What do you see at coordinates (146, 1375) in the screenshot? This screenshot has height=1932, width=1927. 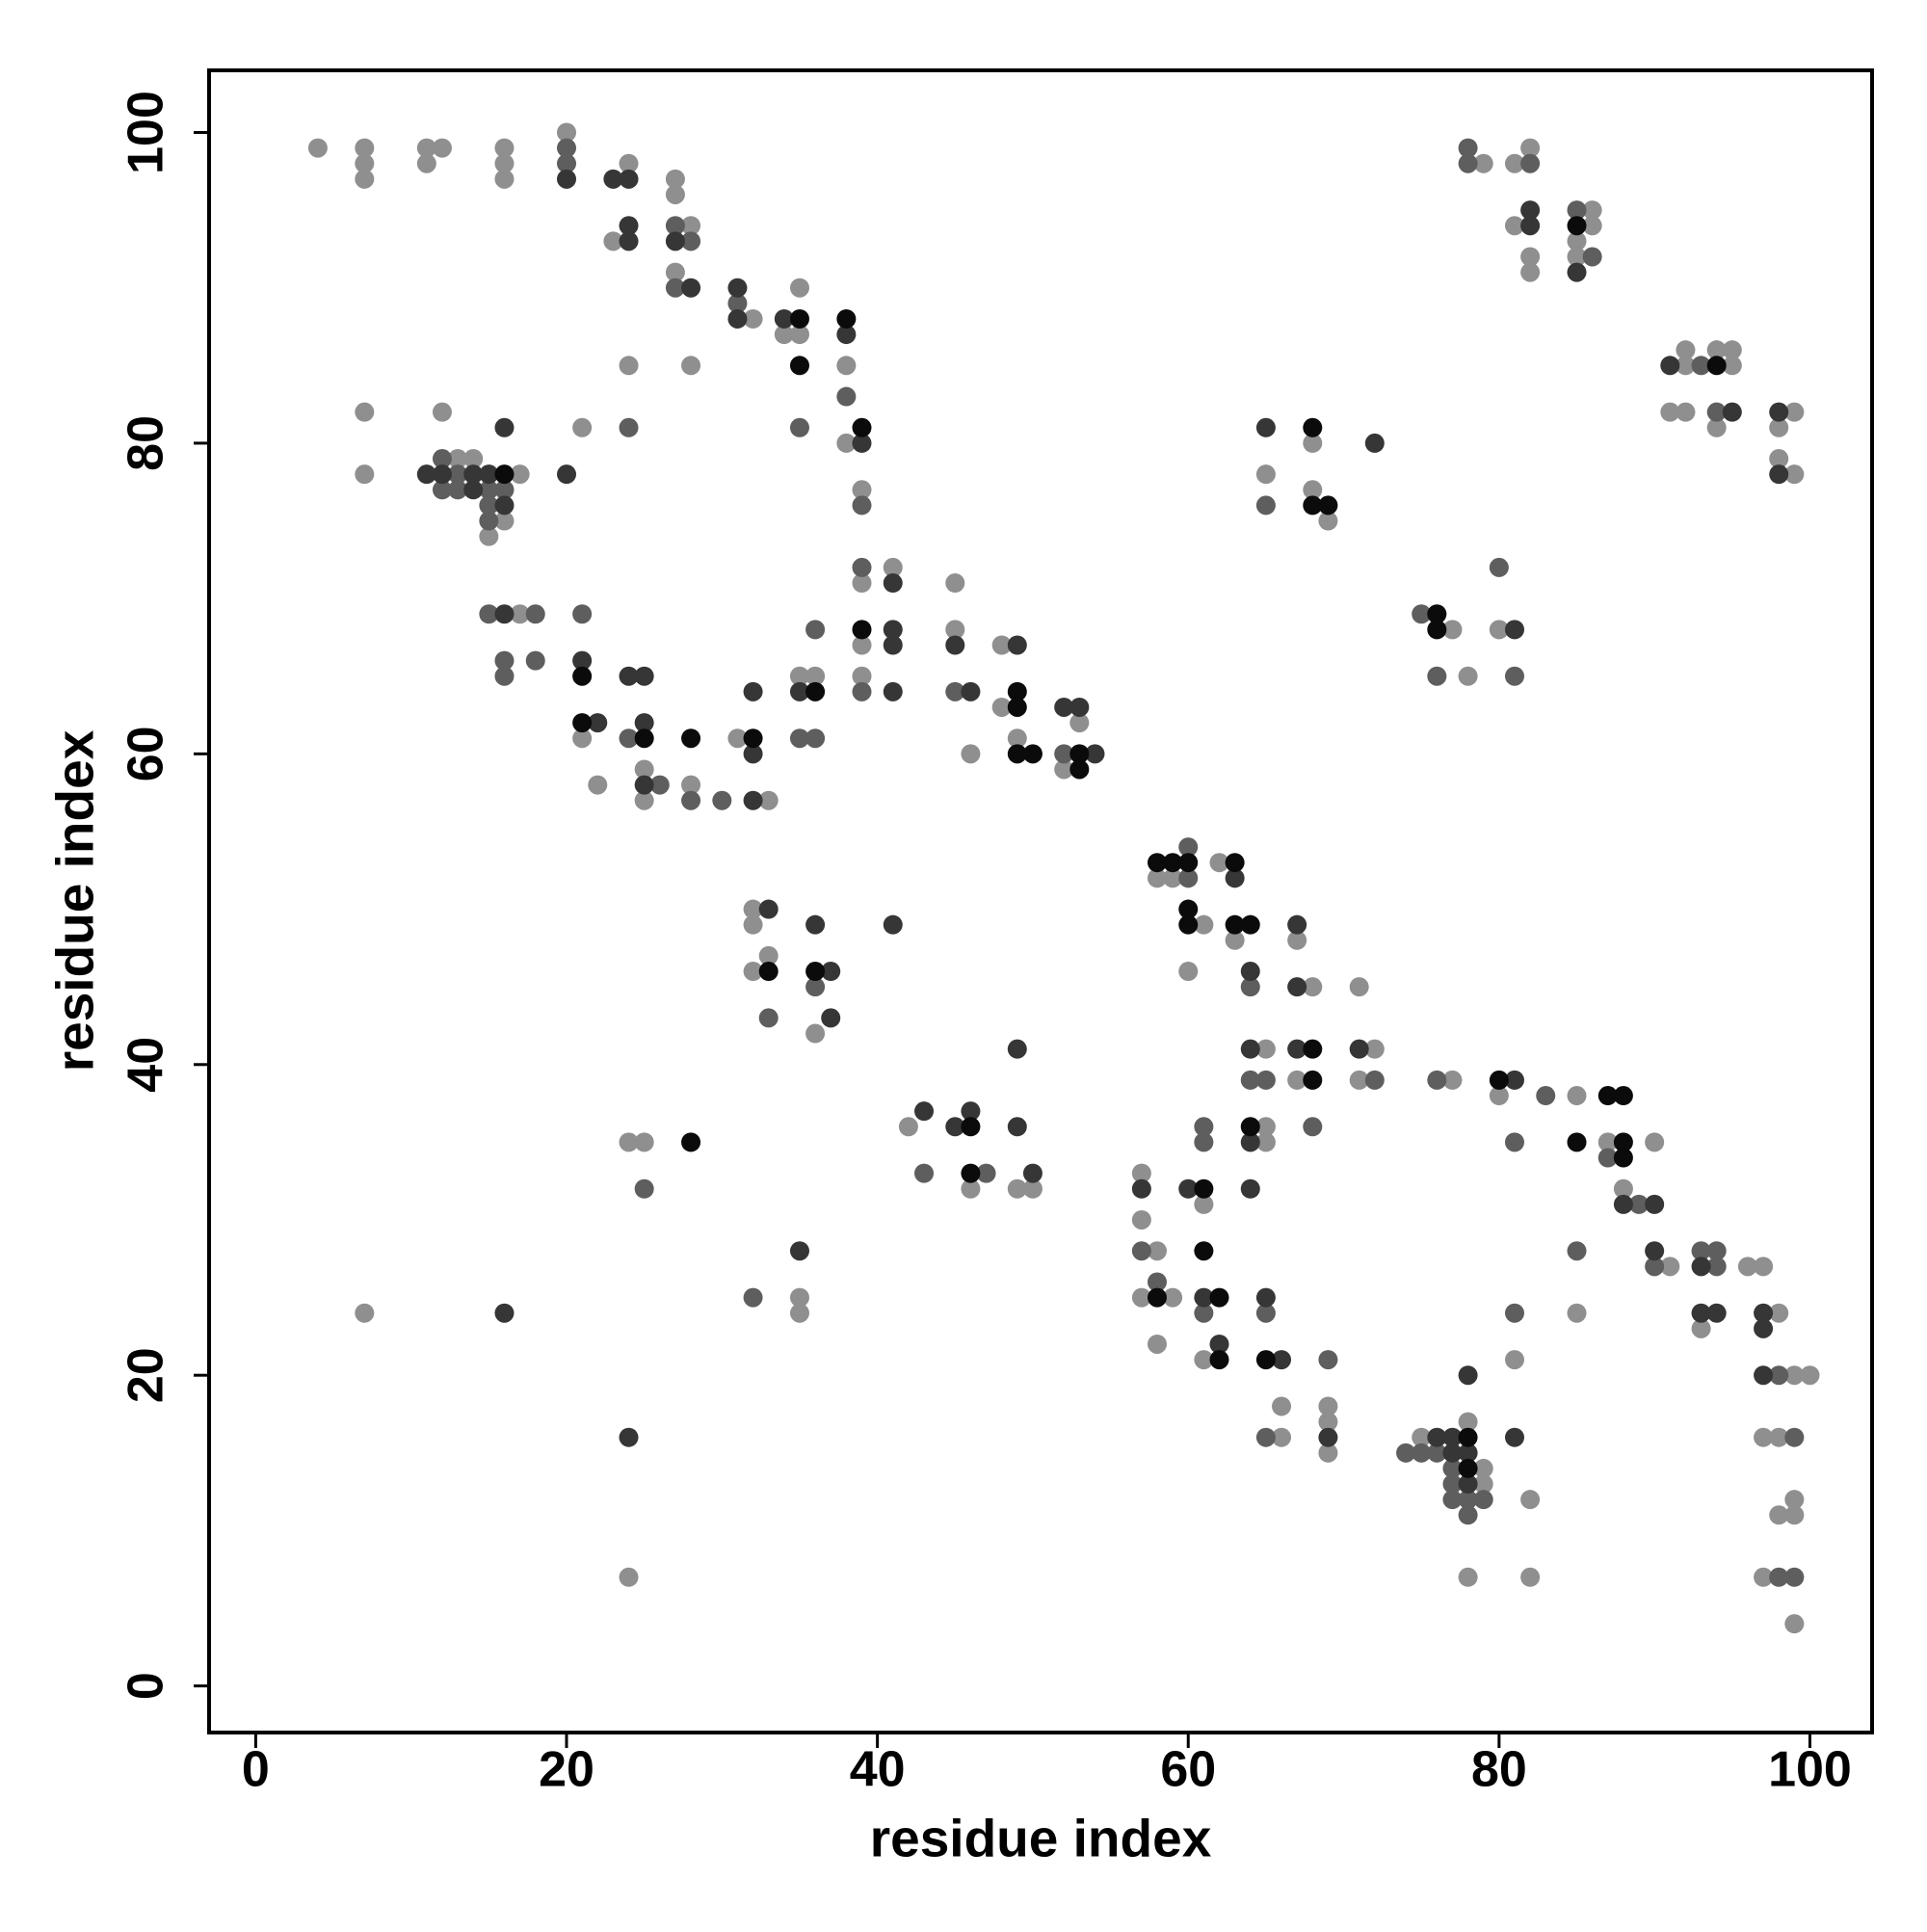 I see `y-tick-label: 20` at bounding box center [146, 1375].